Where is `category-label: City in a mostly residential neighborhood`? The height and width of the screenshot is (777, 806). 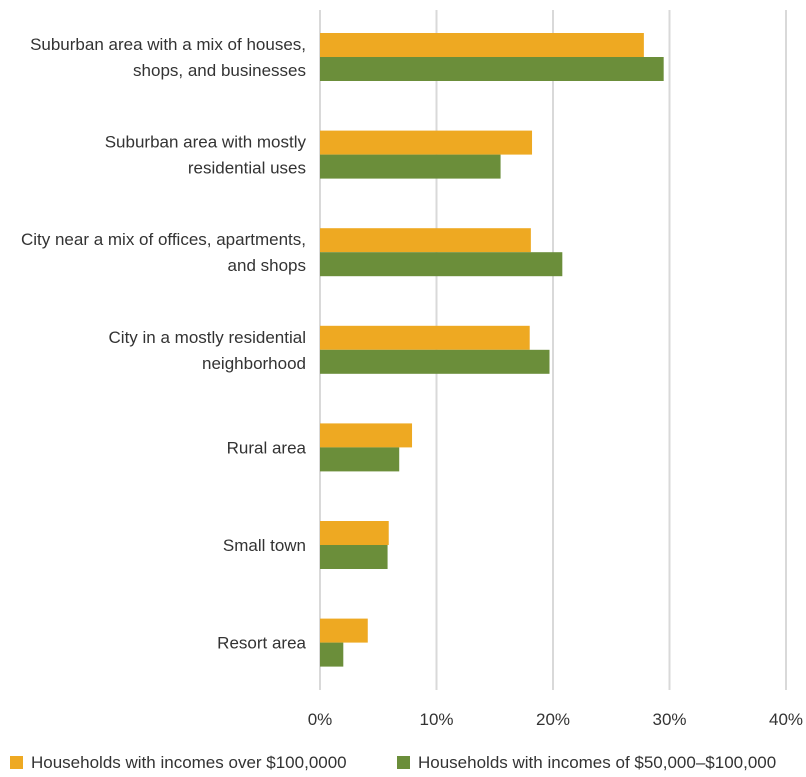
category-label: City in a mostly residential neighborhood is located at coordinates (207, 350).